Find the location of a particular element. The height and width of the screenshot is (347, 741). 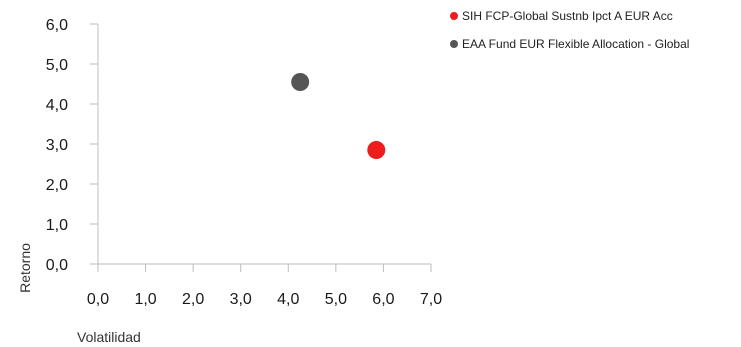

legend-item-fund: SIH FCP-Global Sustnb Ipct A EUR Acc is located at coordinates (569, 16).